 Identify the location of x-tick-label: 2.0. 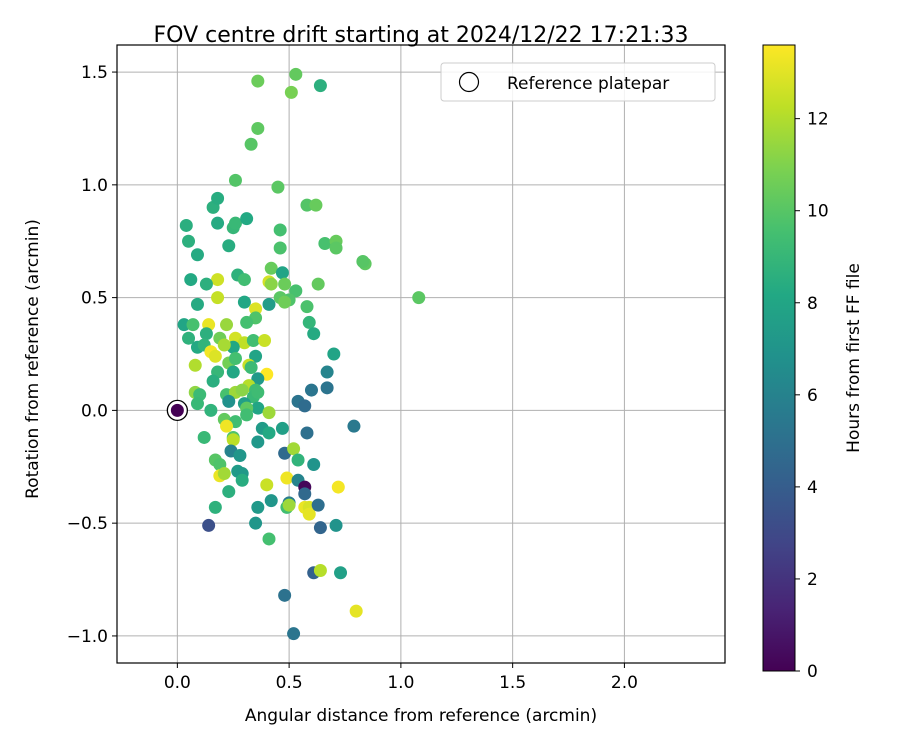
(624, 683).